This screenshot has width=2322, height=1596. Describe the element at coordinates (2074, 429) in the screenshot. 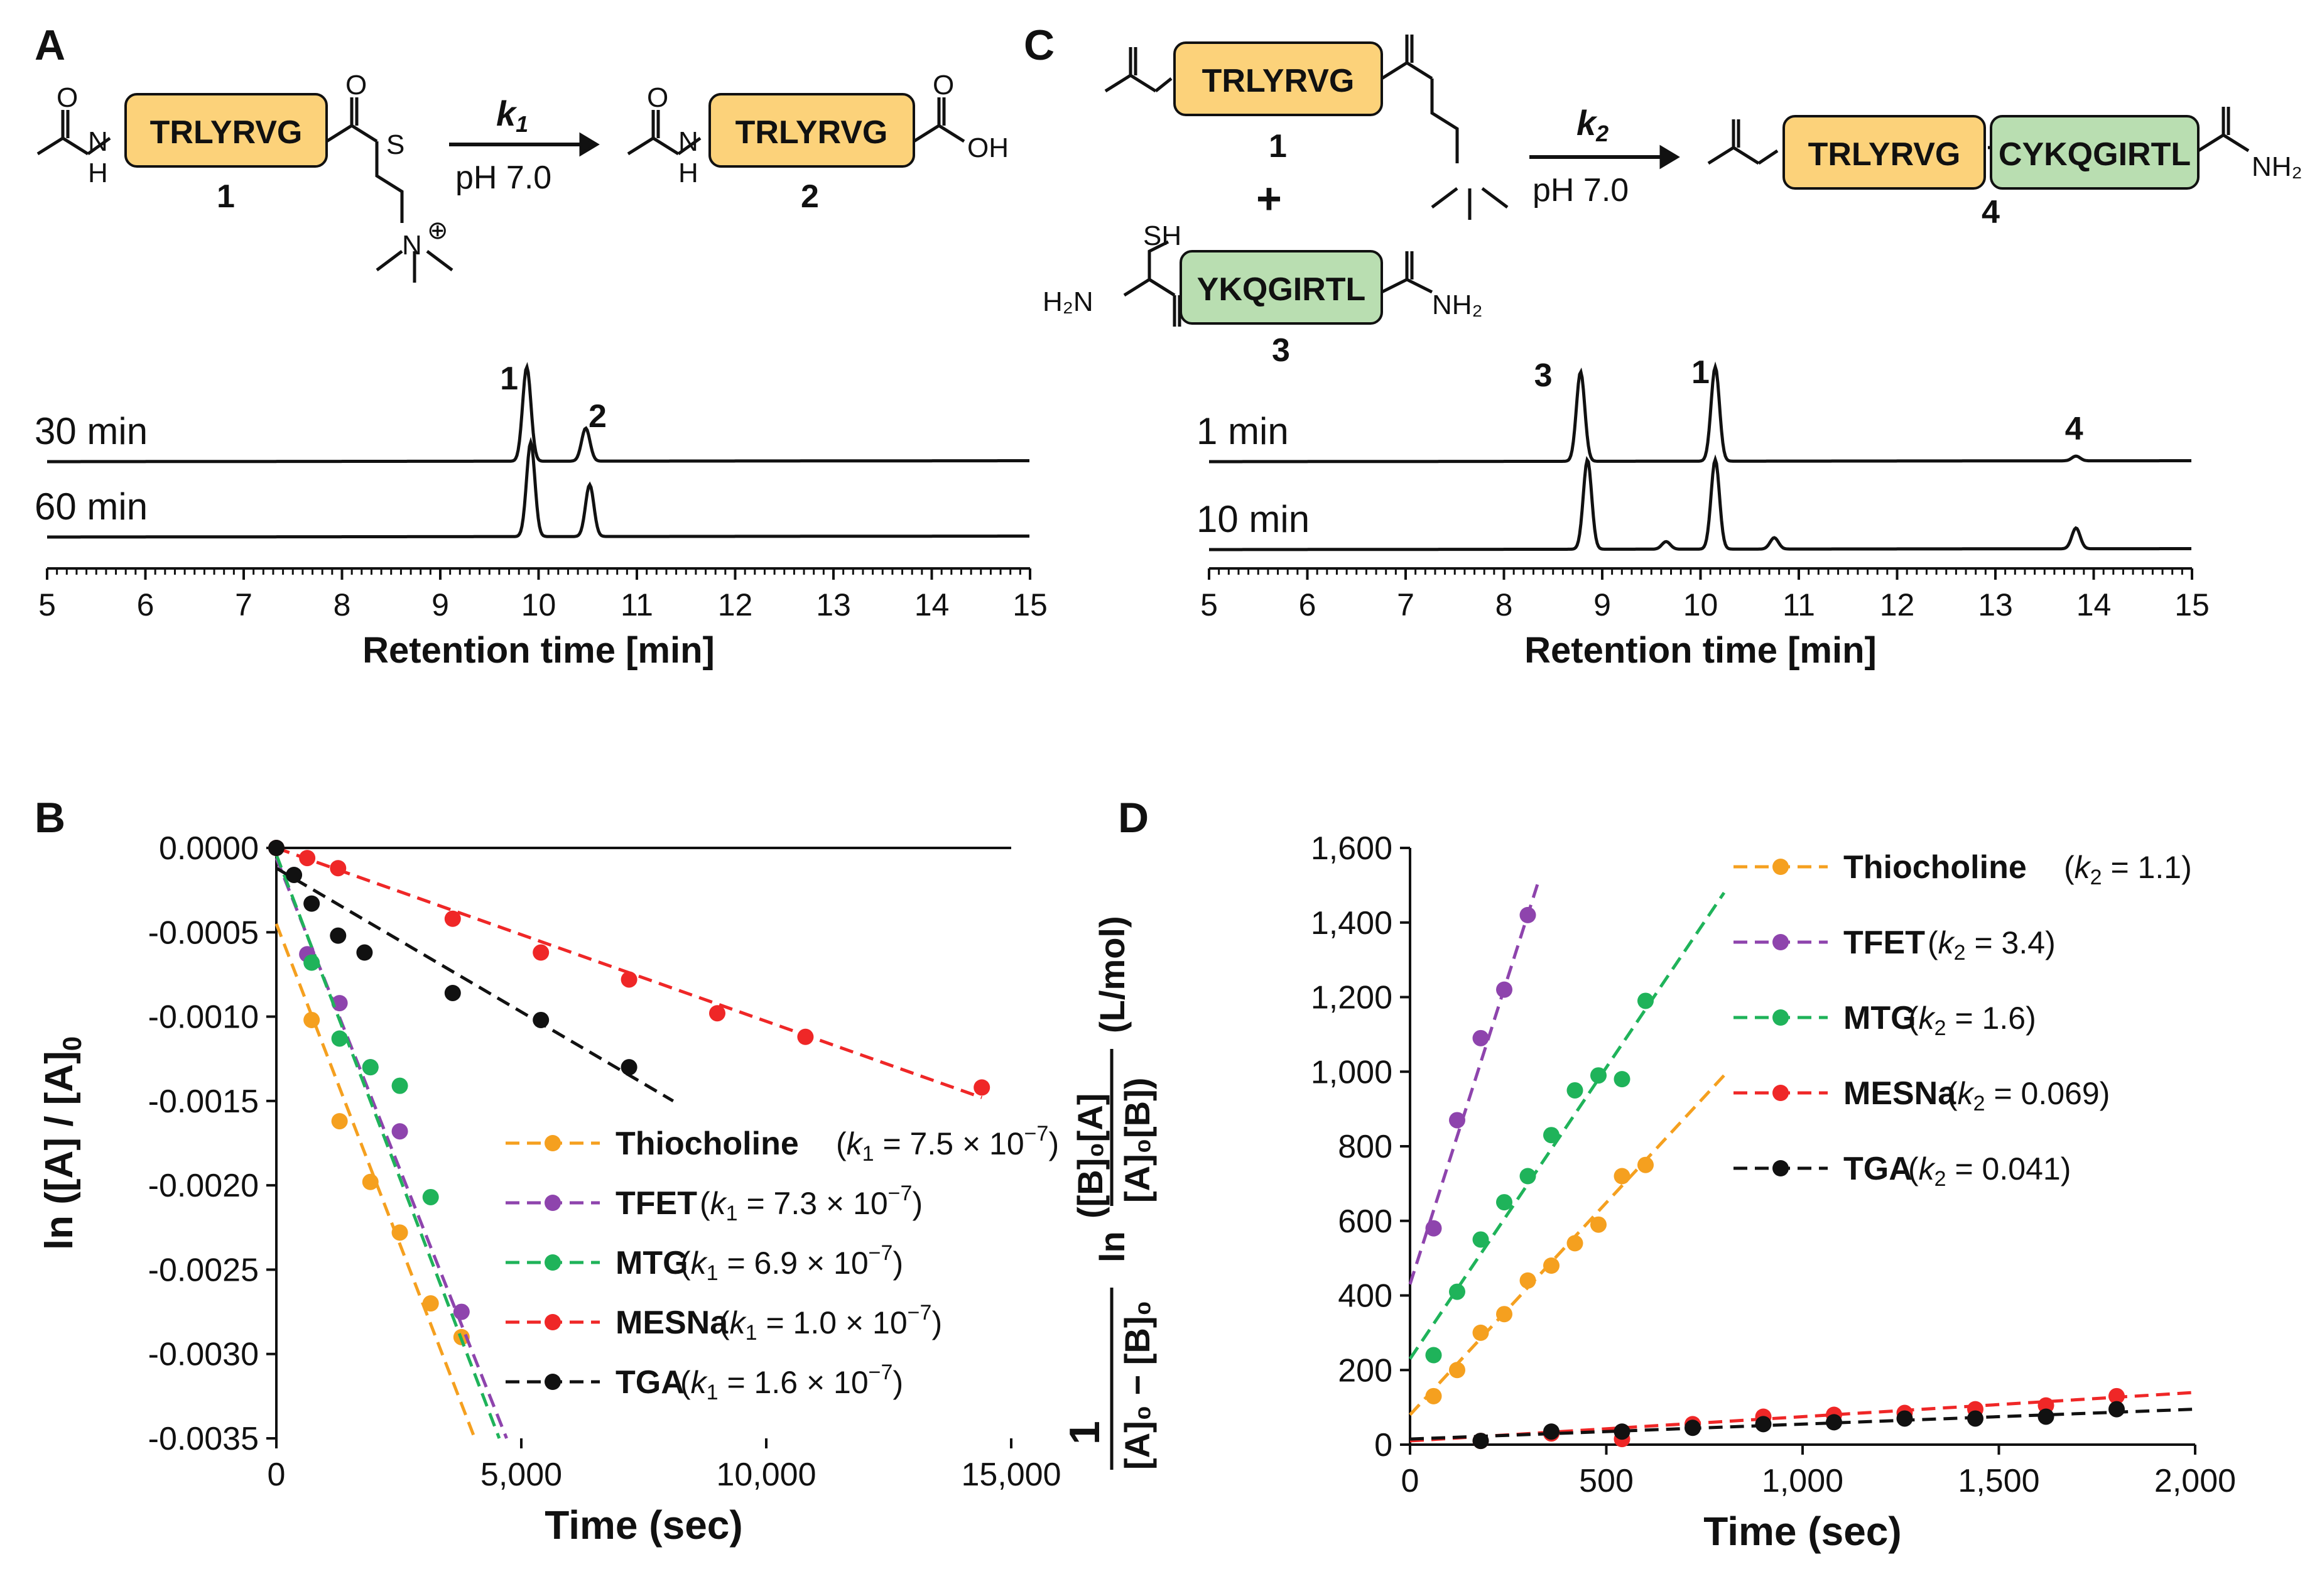

I see `chrom-peak-label: 4` at that location.